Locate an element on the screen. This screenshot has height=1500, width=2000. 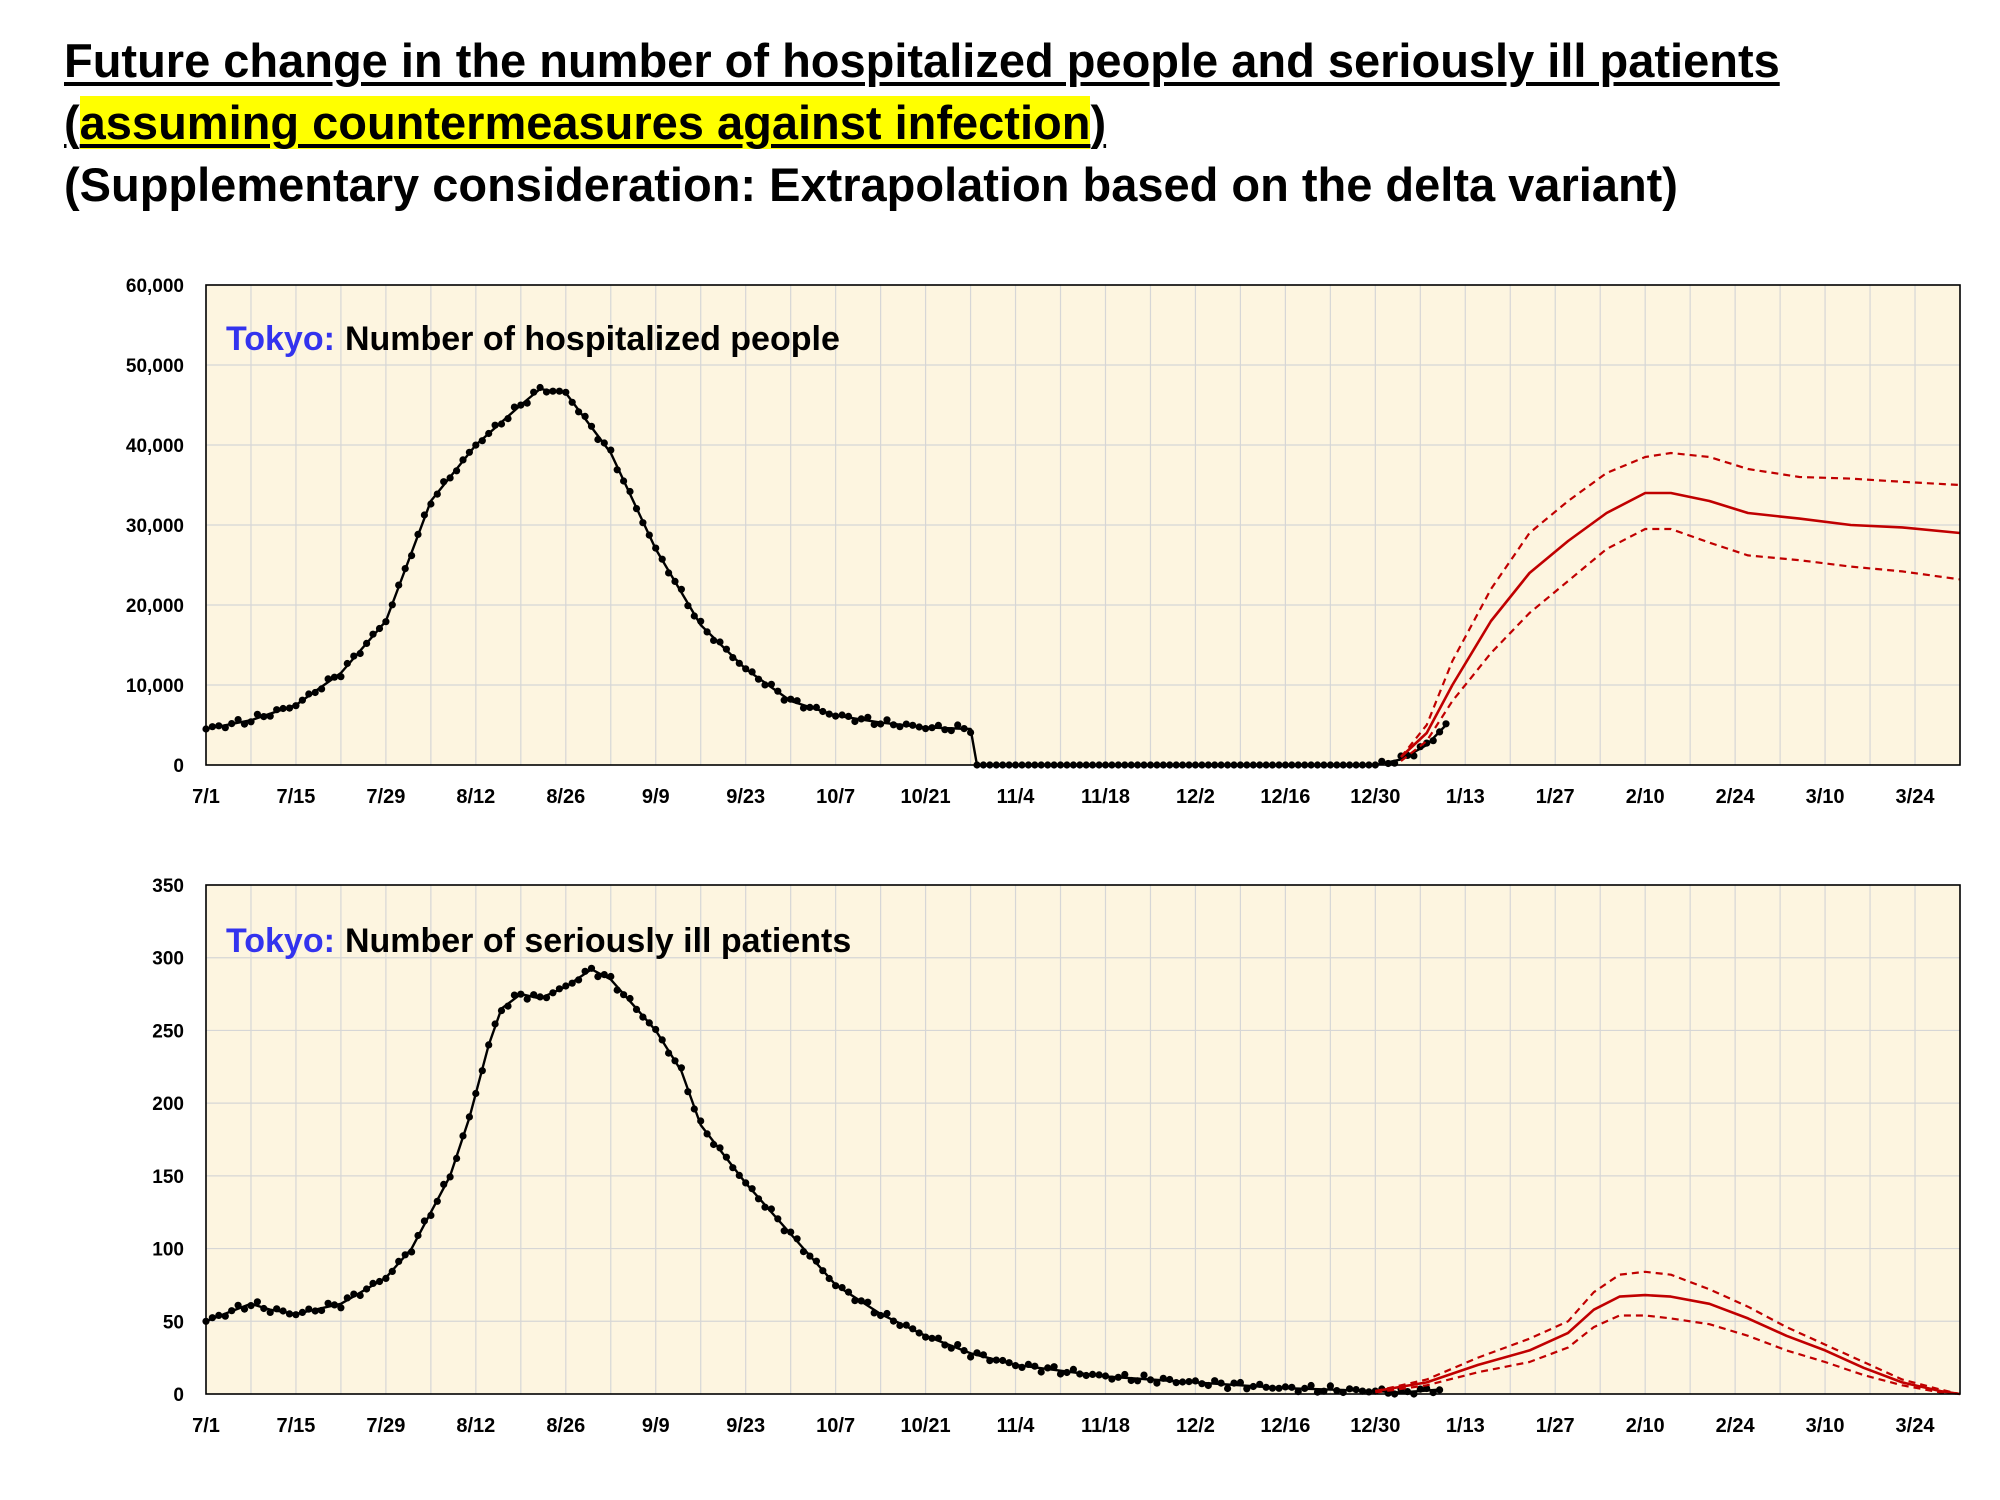
chart-label: Tokyo: Number of seriously ill patients is located at coordinates (538, 941).